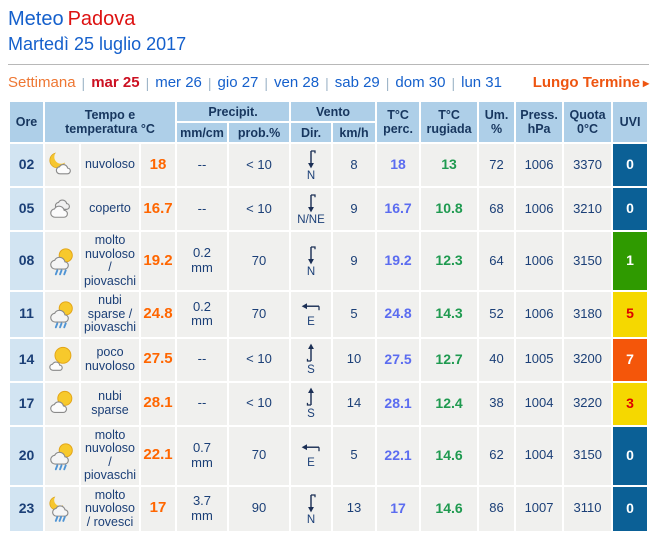 The width and height of the screenshot is (657, 533). What do you see at coordinates (202, 209) in the screenshot?
I see `precip-amount: --` at bounding box center [202, 209].